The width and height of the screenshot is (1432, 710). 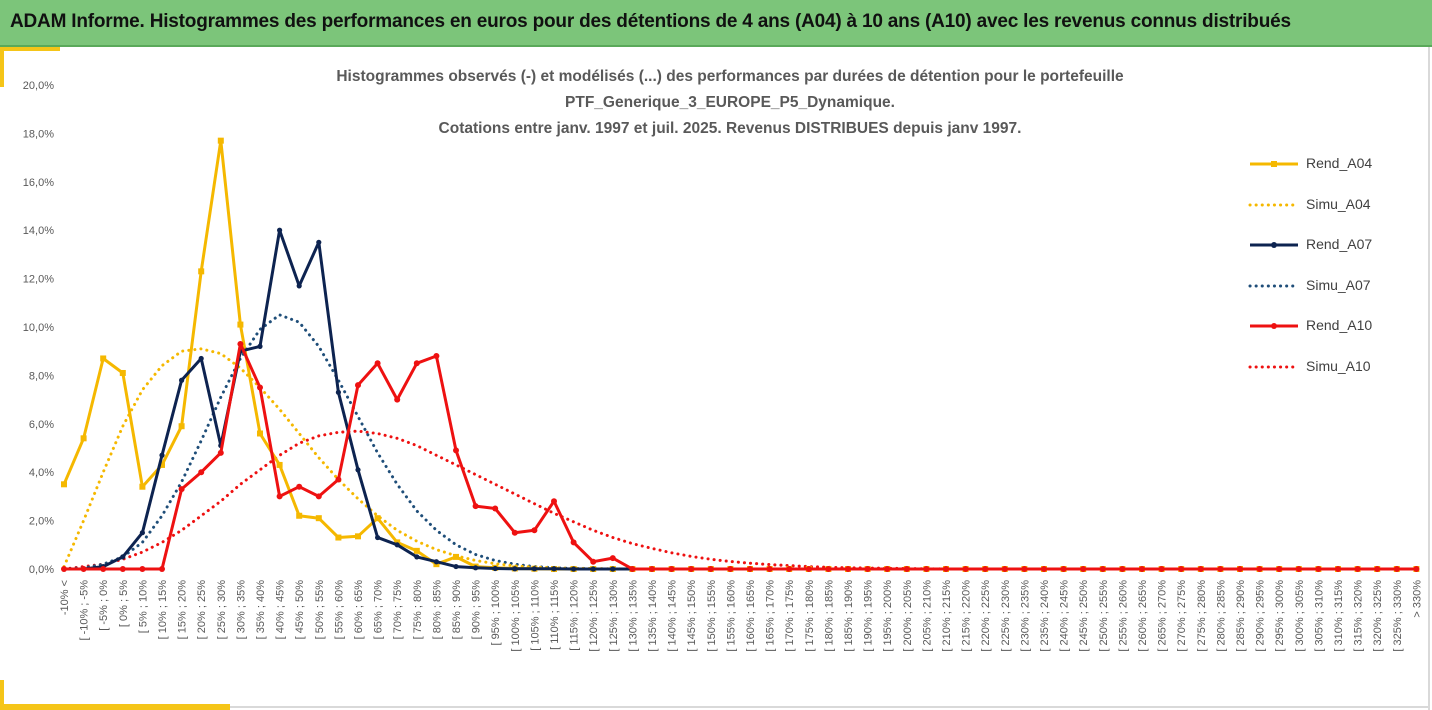 What do you see at coordinates (38, 86) in the screenshot?
I see `y-tick-label: 20,0%` at bounding box center [38, 86].